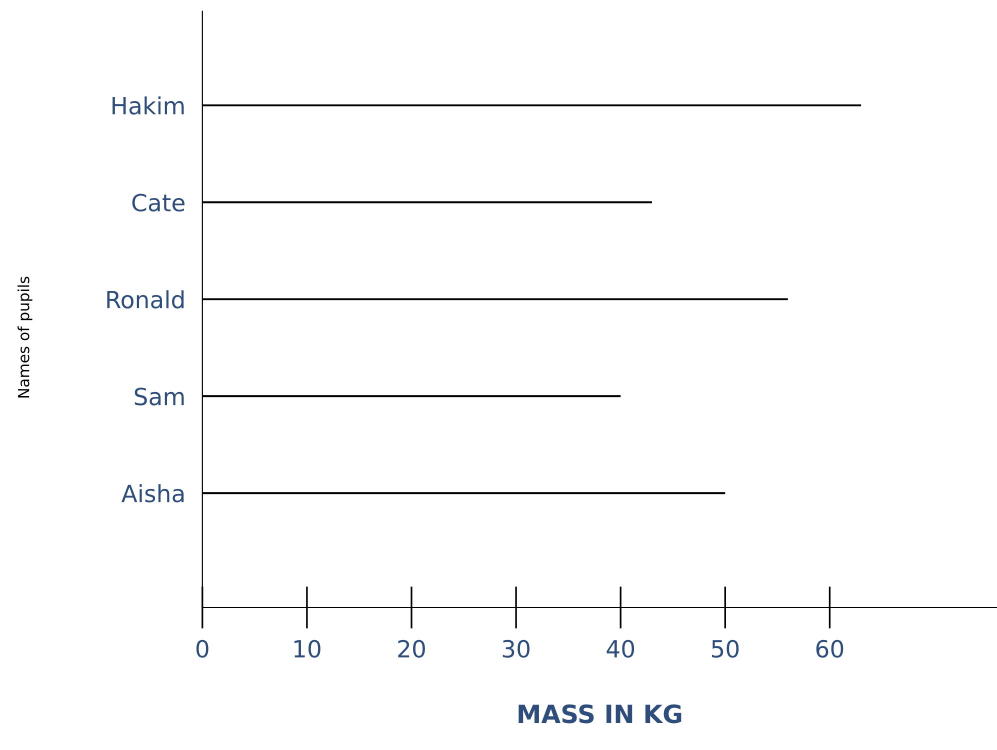 The height and width of the screenshot is (750, 997). Describe the element at coordinates (25, 337) in the screenshot. I see `y-axis-title: Names of pupils` at that location.